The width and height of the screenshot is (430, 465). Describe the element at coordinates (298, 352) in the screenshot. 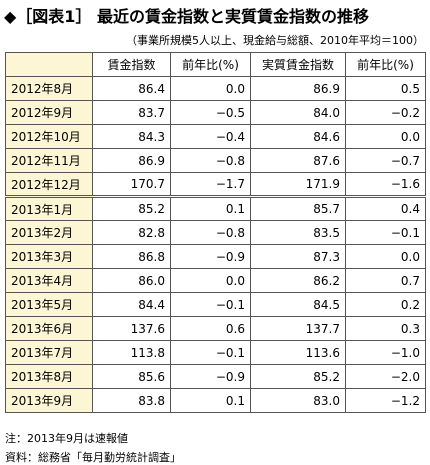

I see `cell: 113.6` at that location.